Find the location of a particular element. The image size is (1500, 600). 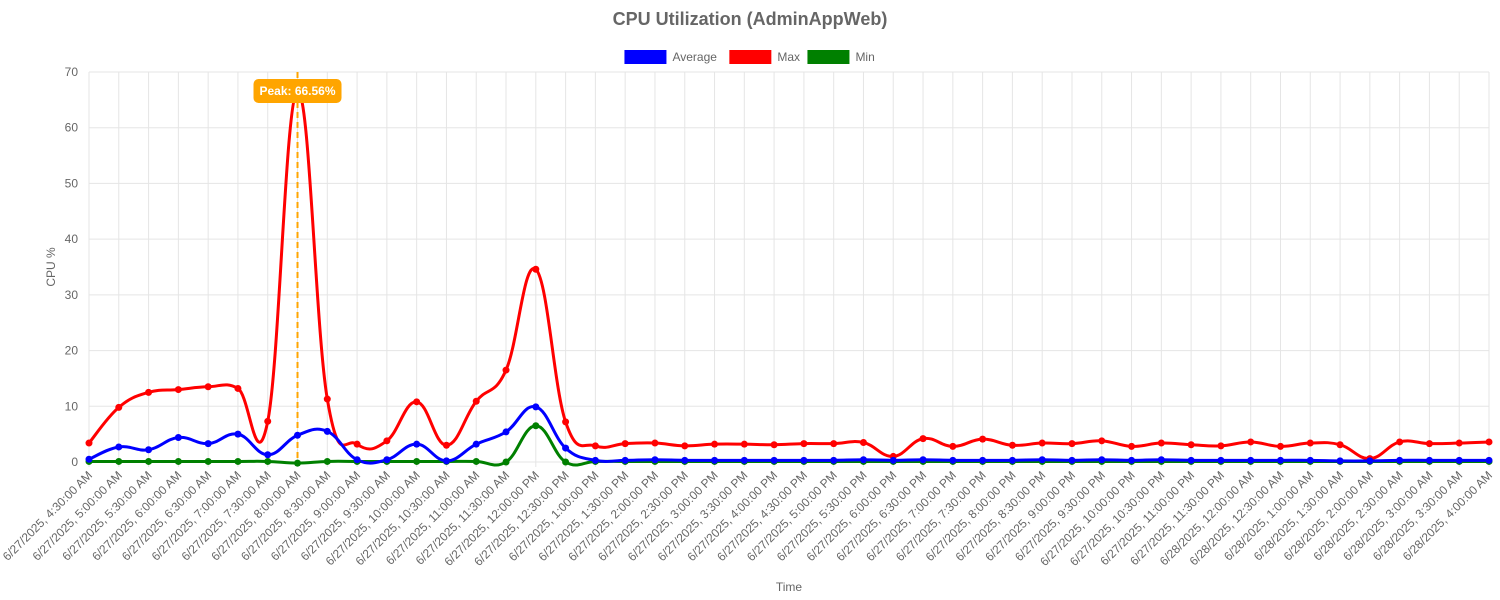

legend: Average Max Min is located at coordinates (749, 57).